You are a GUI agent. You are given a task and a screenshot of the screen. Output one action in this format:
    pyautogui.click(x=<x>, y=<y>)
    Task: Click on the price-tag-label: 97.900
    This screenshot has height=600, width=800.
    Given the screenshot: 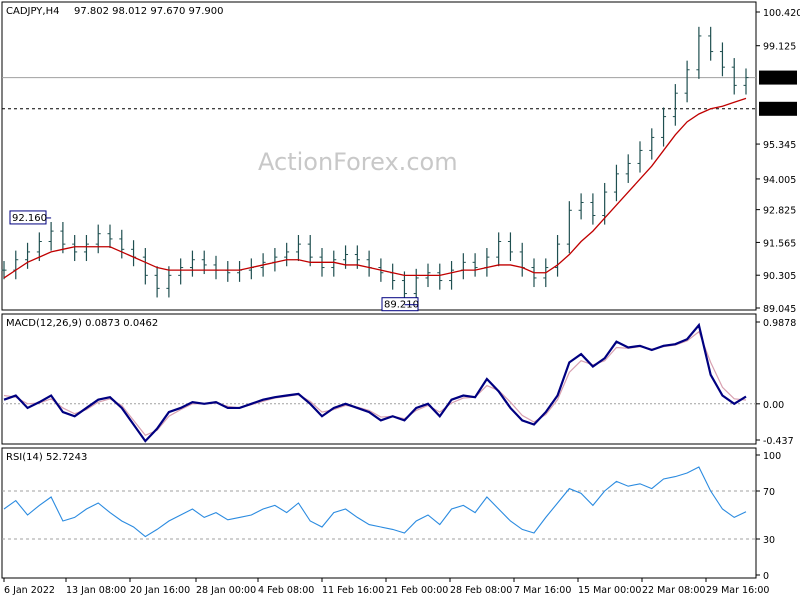 What is the action you would take?
    pyautogui.click(x=778, y=79)
    